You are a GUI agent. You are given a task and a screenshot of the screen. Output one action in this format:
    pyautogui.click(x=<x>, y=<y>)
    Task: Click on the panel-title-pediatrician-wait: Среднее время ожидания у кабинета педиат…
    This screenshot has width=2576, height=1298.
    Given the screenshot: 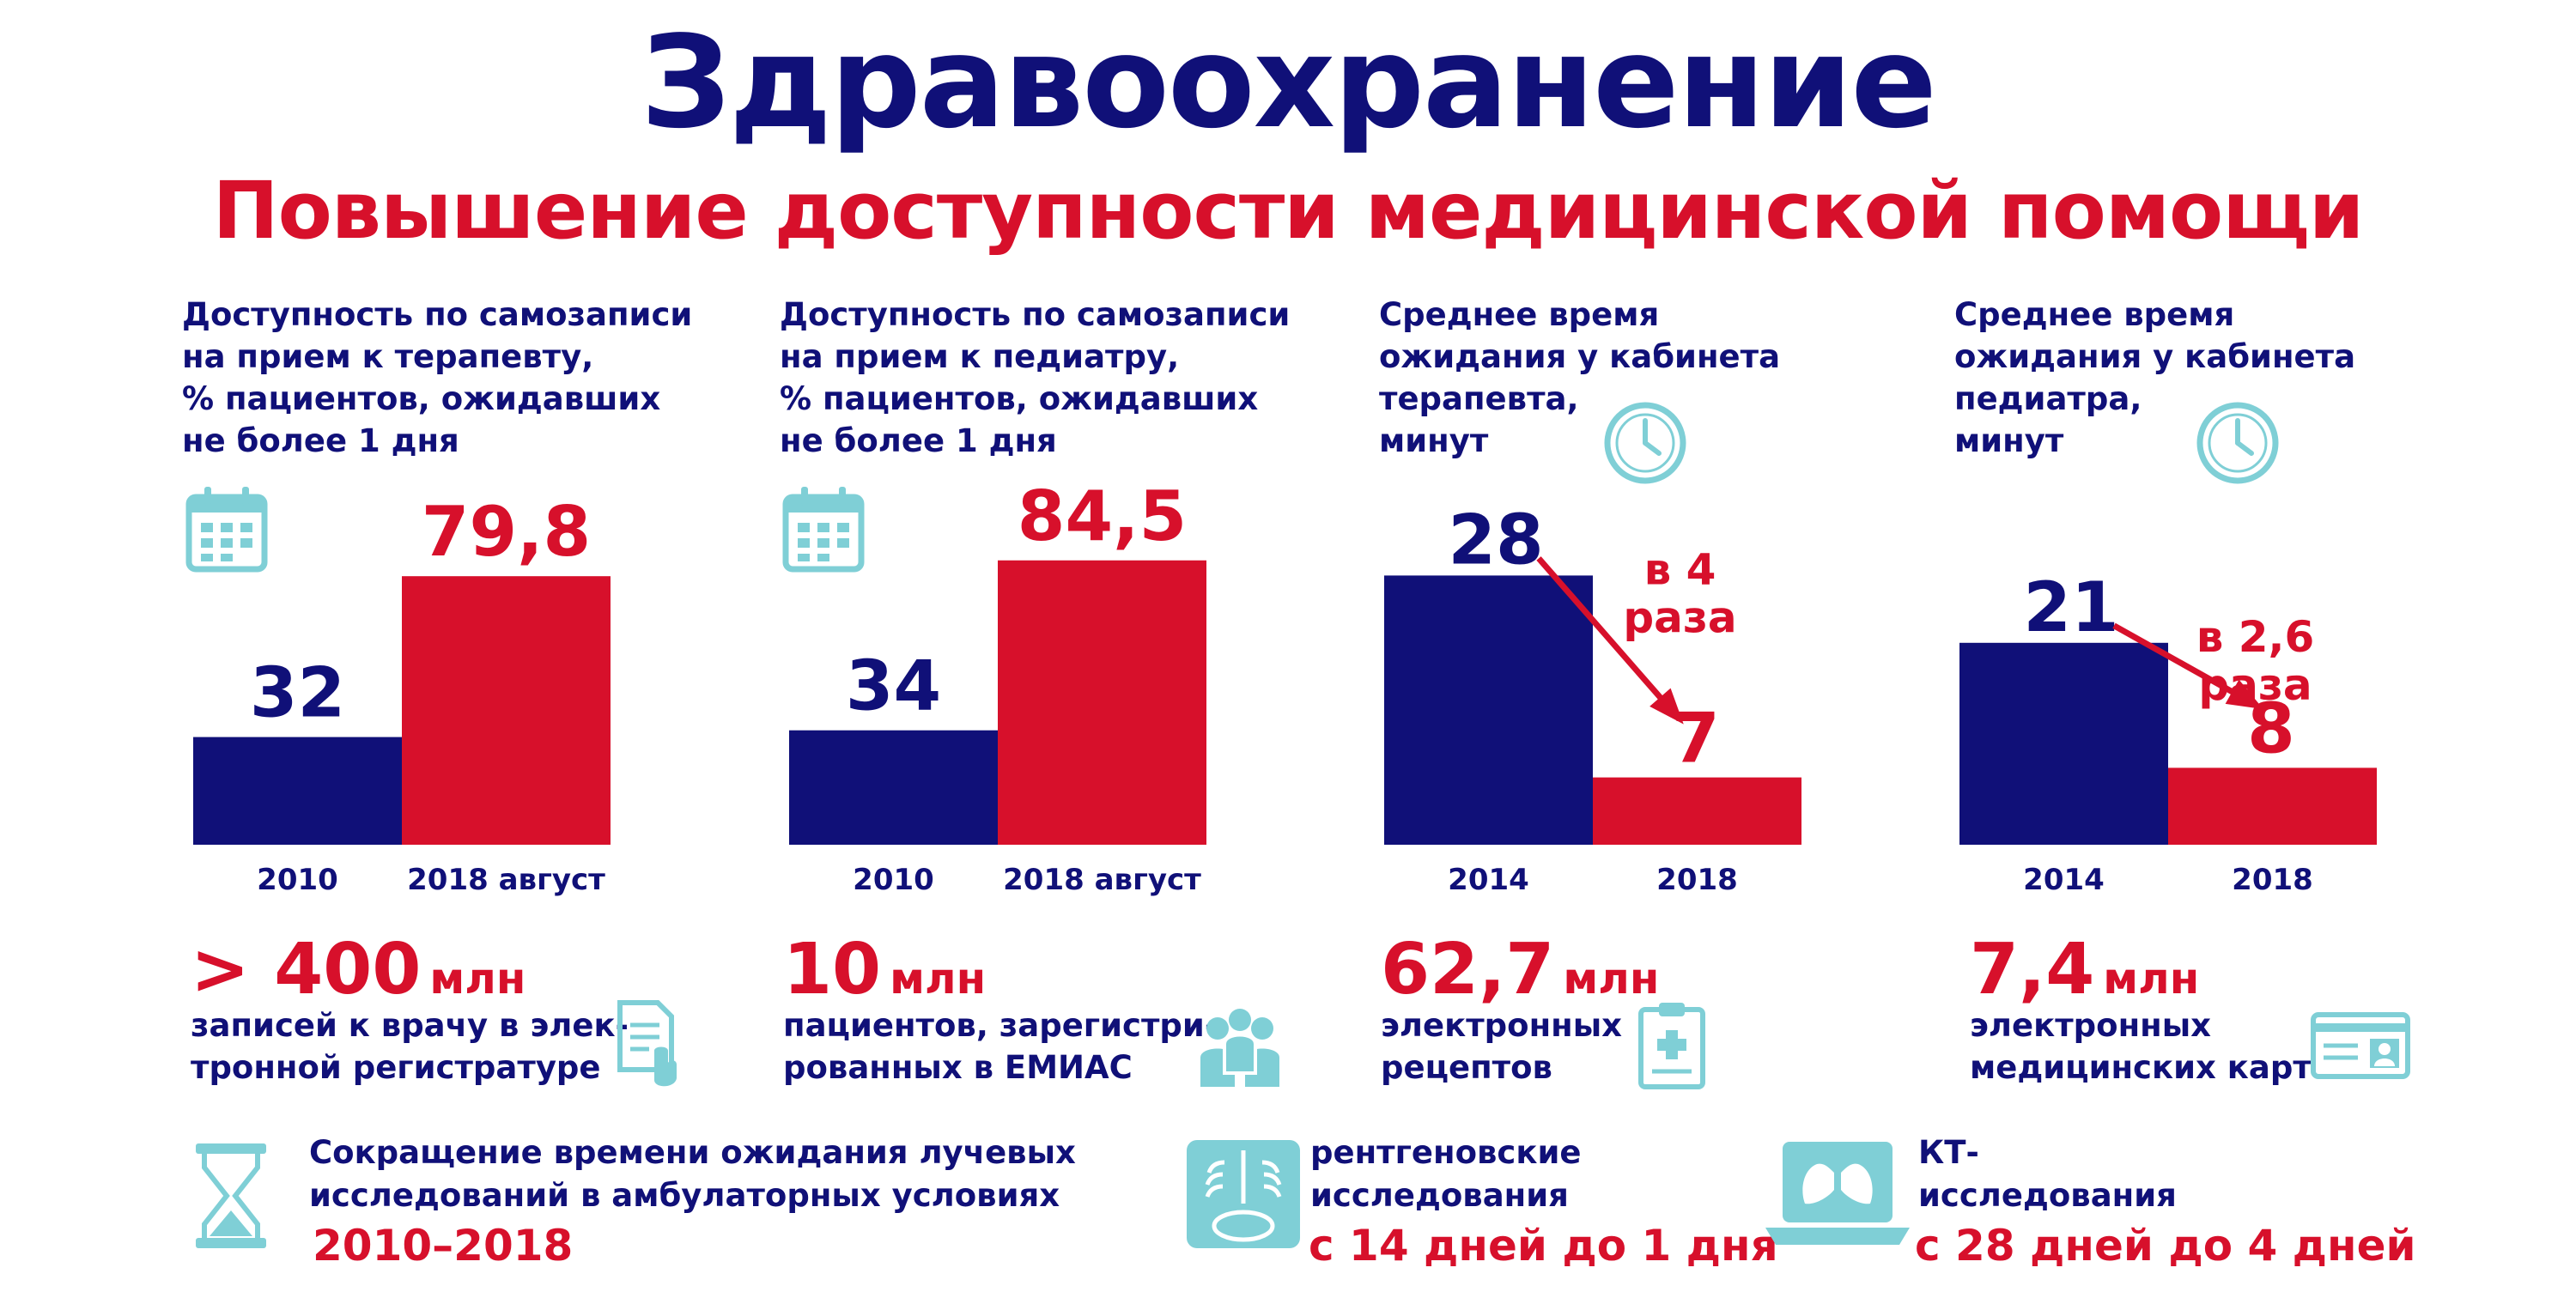 What is the action you would take?
    pyautogui.click(x=2155, y=378)
    